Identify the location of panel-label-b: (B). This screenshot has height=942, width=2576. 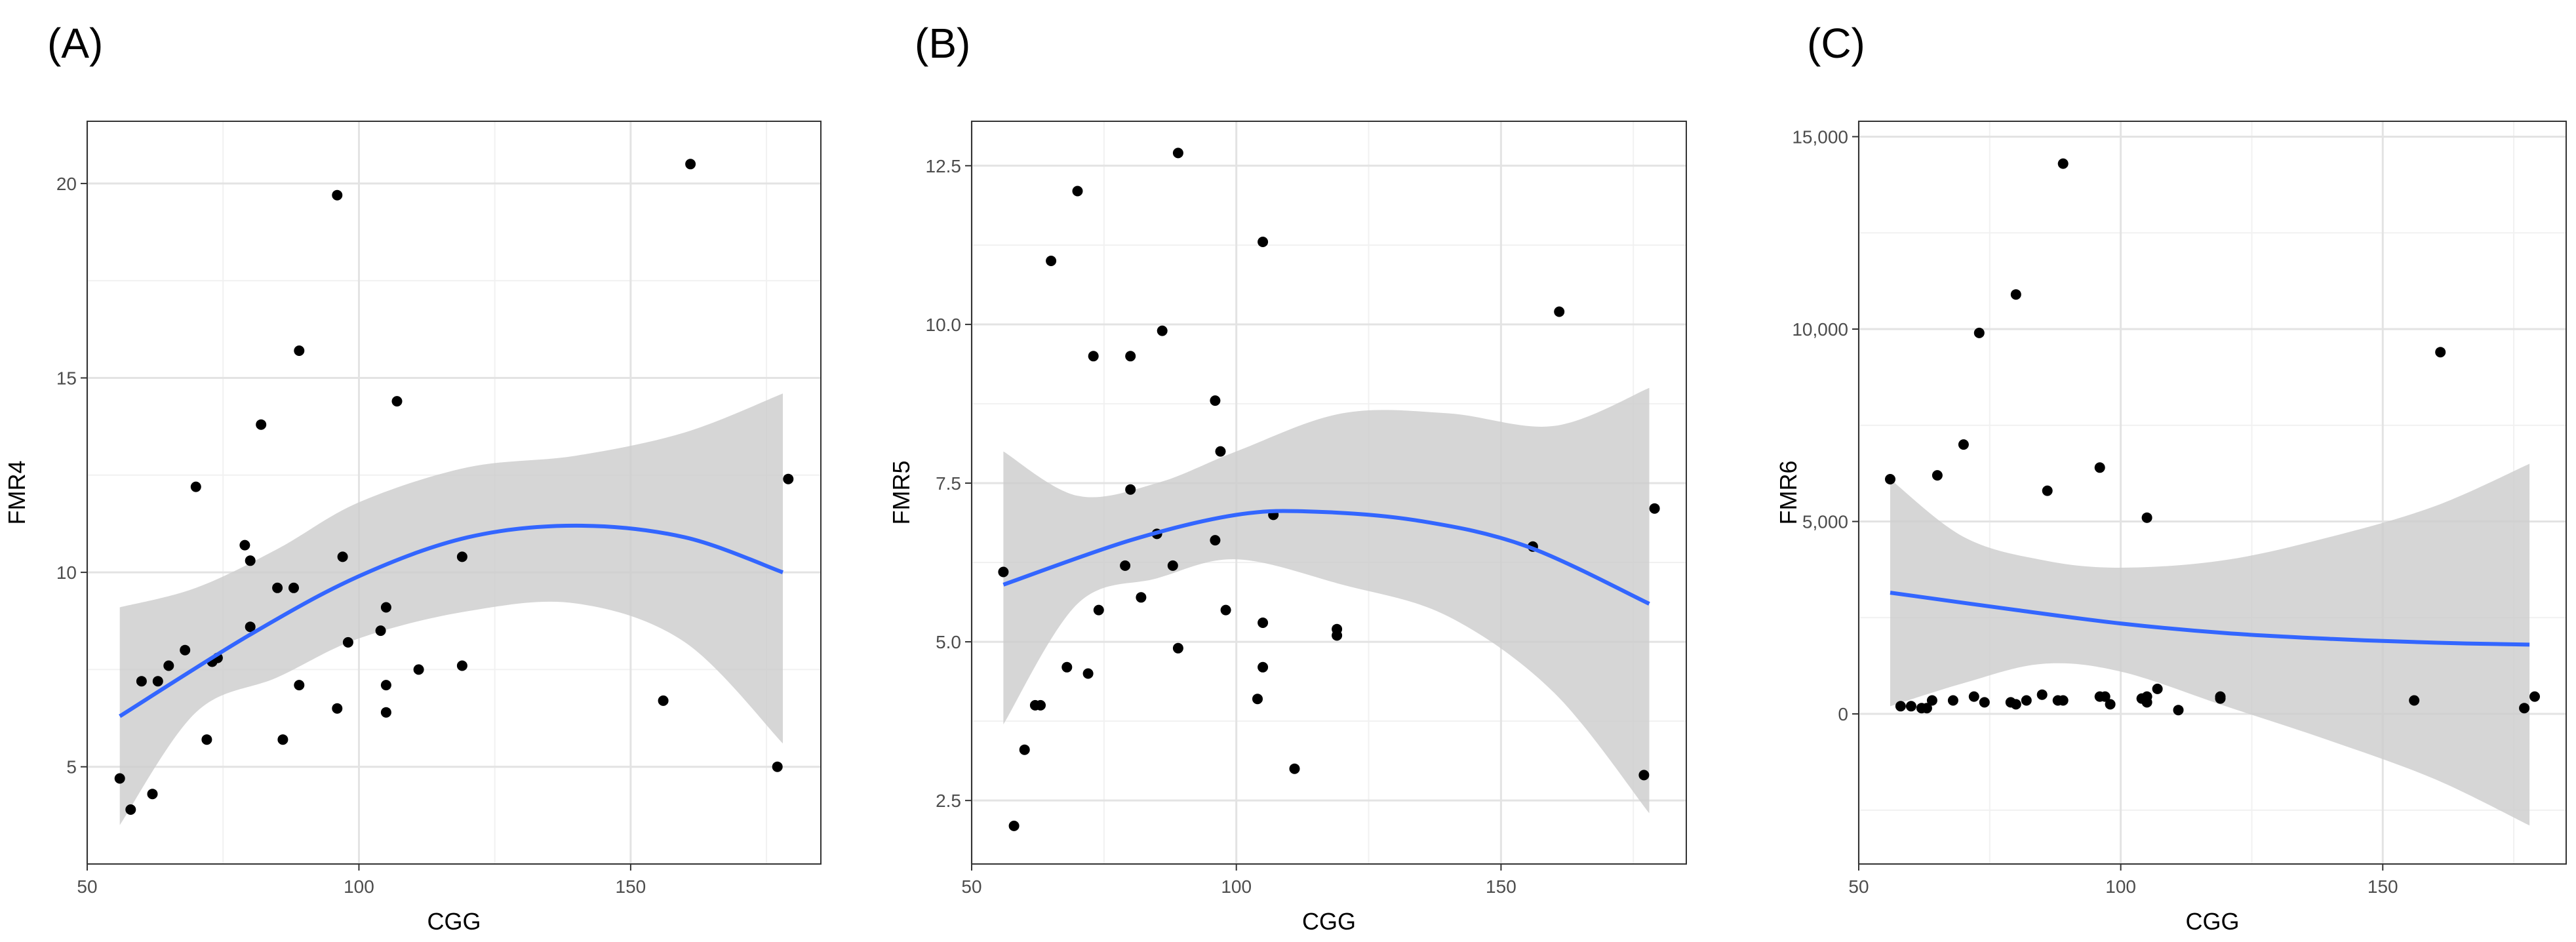
(942, 43).